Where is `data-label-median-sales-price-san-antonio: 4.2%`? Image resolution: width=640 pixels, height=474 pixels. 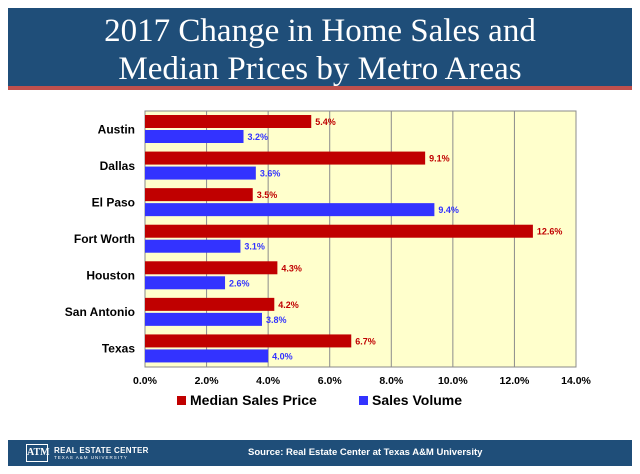 data-label-median-sales-price-san-antonio: 4.2% is located at coordinates (288, 305).